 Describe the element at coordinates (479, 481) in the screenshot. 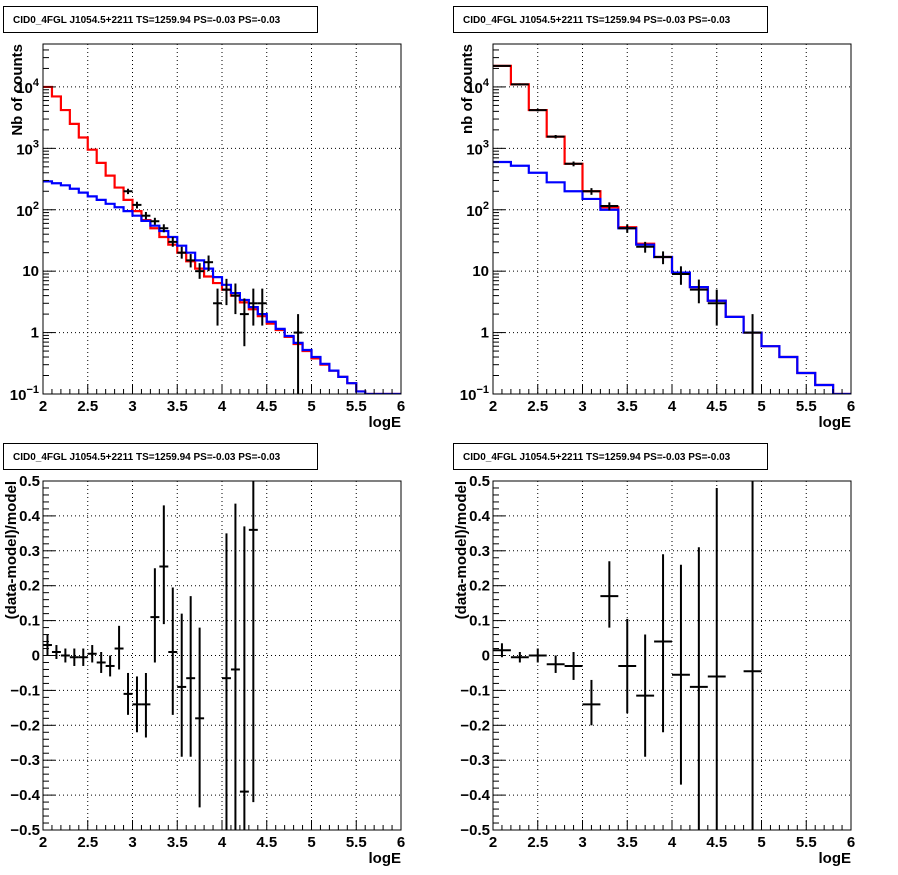

I see `y-tick-label: 0.5` at that location.